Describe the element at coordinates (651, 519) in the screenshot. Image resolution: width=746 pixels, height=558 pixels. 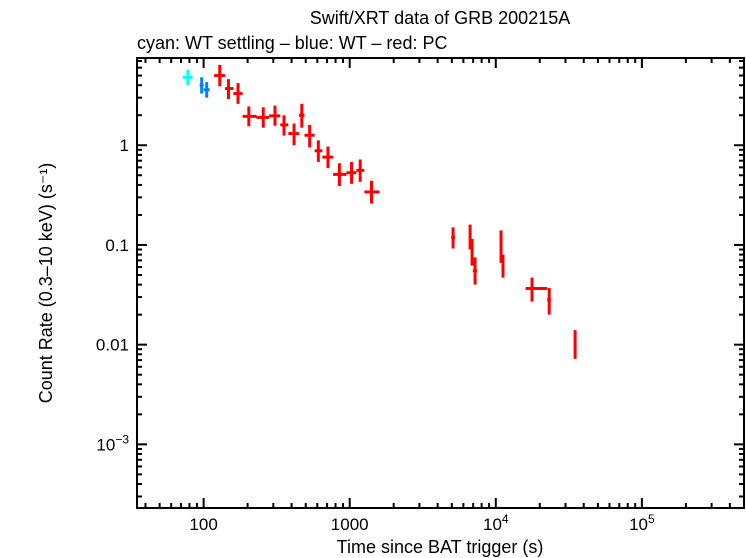
I see `tick-exponent: 5` at that location.